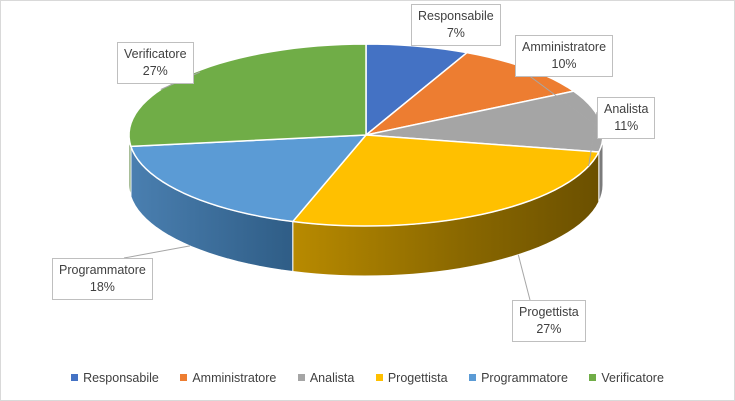 The height and width of the screenshot is (401, 735). What do you see at coordinates (455, 33) in the screenshot?
I see `label-value: 7%` at bounding box center [455, 33].